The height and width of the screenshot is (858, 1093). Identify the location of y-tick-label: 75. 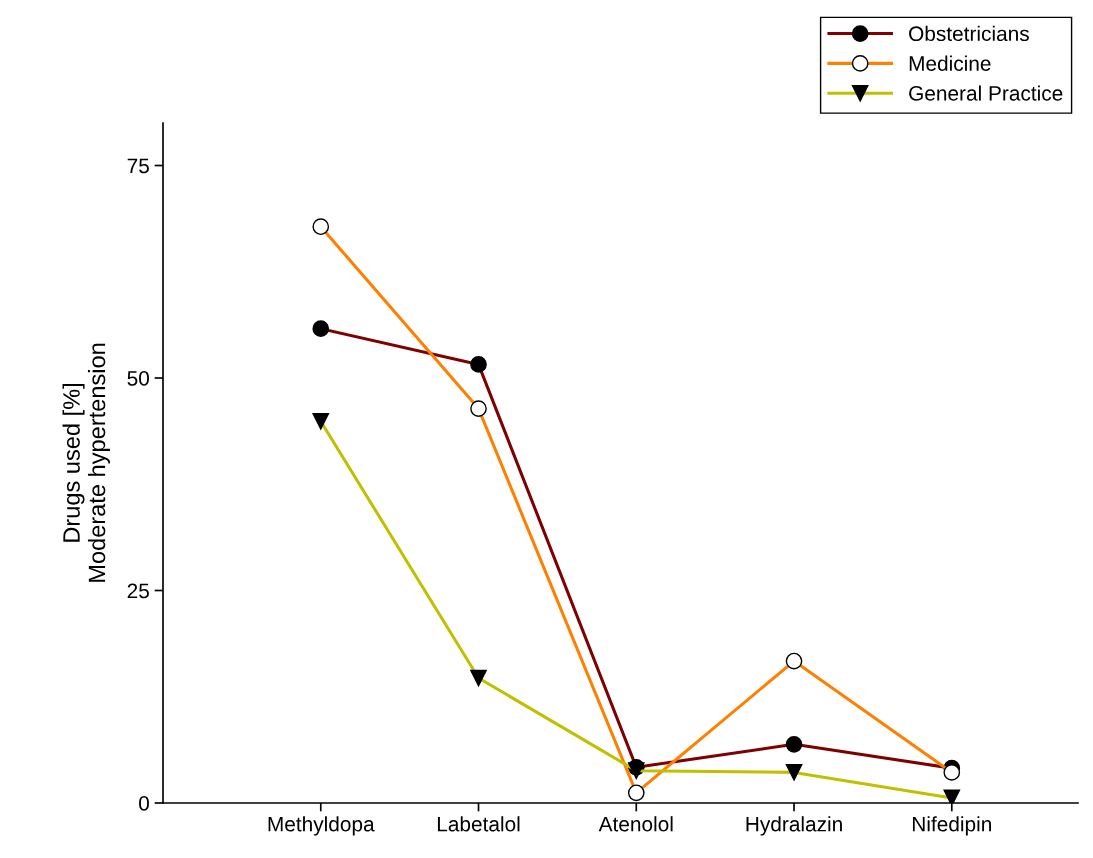
(138, 166).